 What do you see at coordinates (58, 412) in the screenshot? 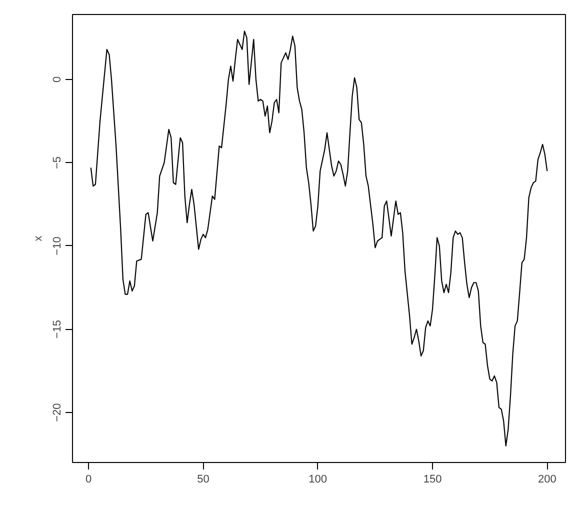
I see `y-tick-label: −20` at bounding box center [58, 412].